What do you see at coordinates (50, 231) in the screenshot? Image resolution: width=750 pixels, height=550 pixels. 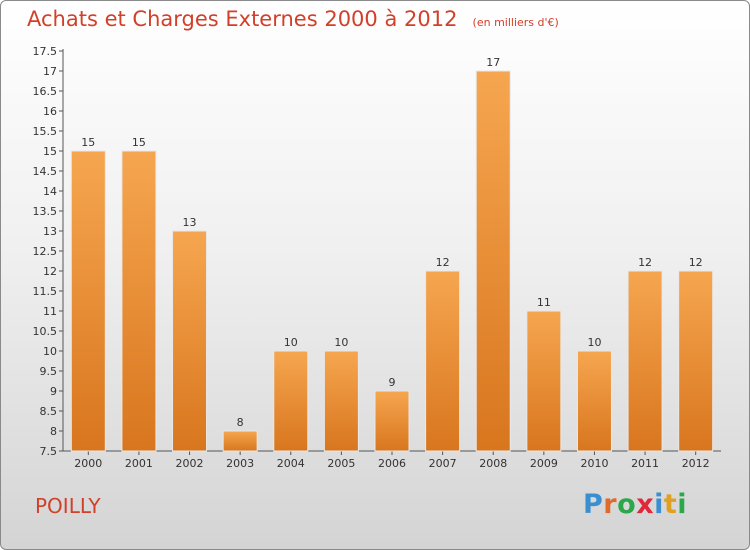 I see `y-tick-label: 13` at bounding box center [50, 231].